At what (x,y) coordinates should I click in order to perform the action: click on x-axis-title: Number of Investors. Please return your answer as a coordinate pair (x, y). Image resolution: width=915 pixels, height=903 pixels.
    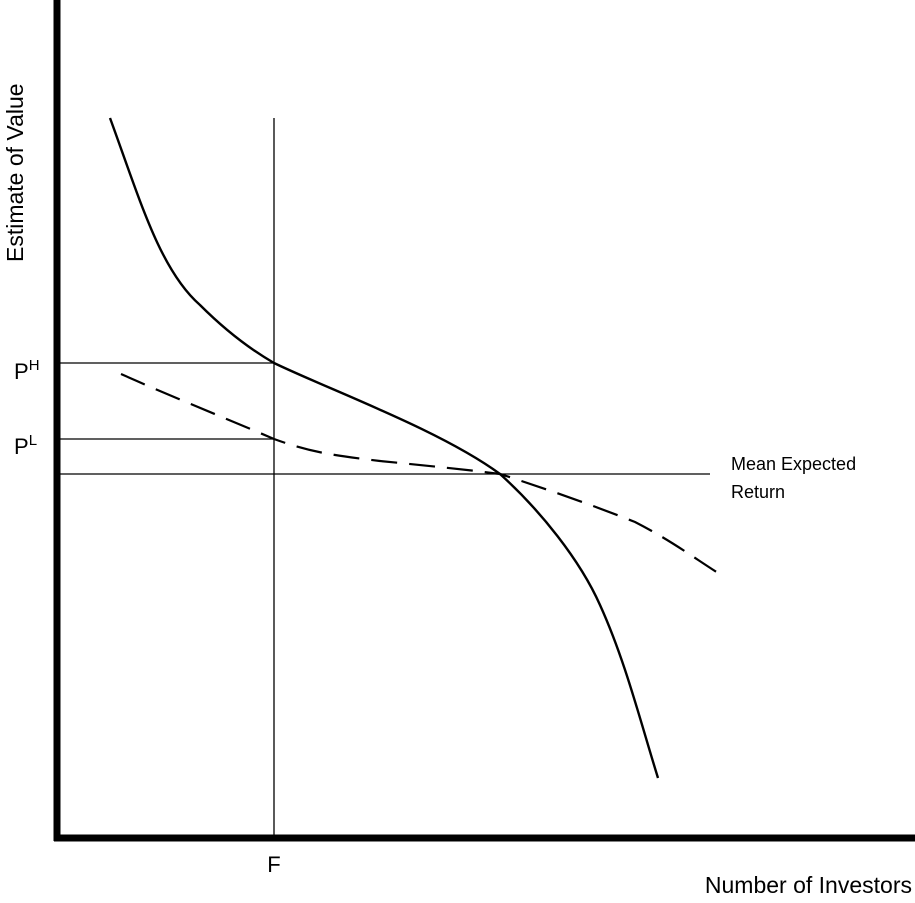
    Looking at the image, I should click on (808, 885).